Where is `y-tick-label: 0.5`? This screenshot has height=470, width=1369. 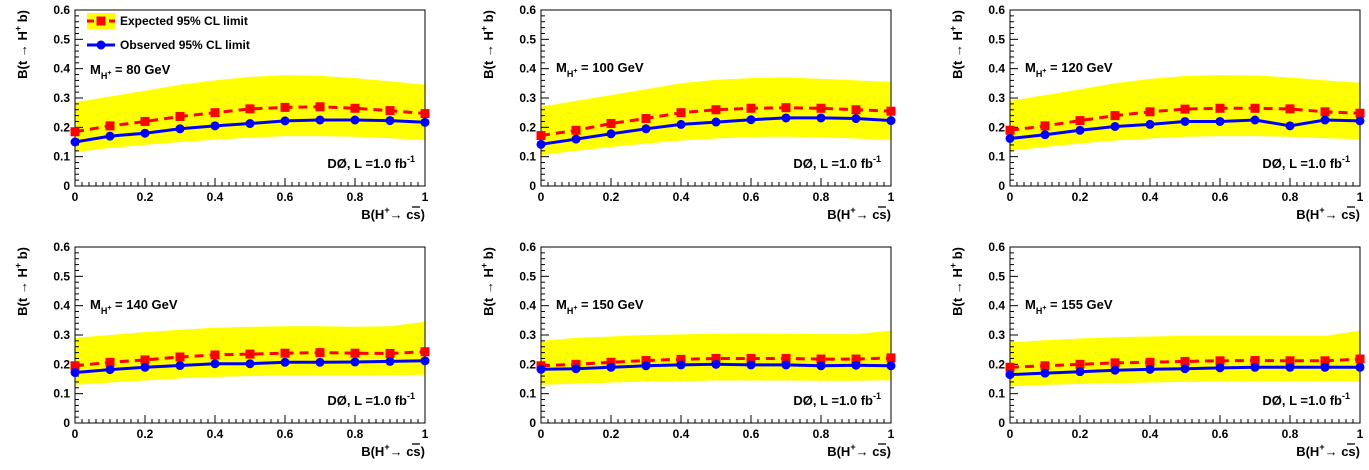
y-tick-label: 0.5 is located at coordinates (996, 39).